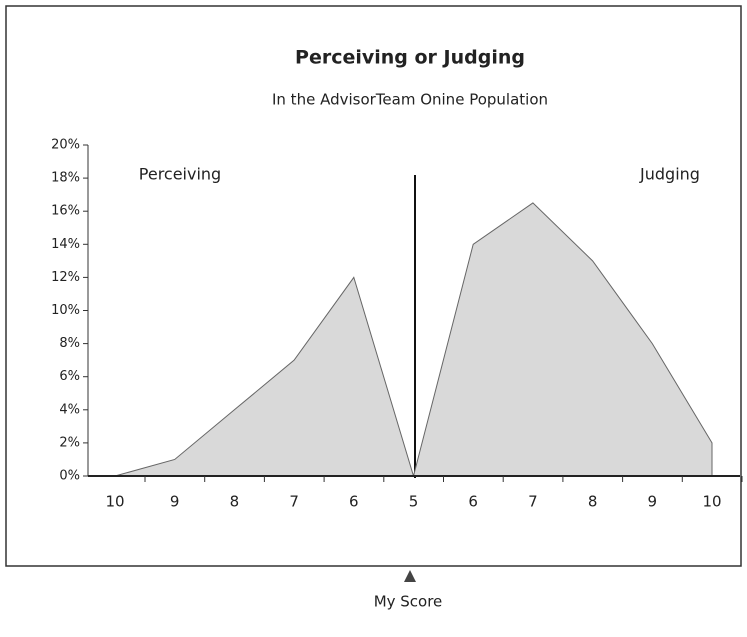 The height and width of the screenshot is (637, 747). Describe the element at coordinates (65, 145) in the screenshot. I see `y-tick-label: 20%` at that location.